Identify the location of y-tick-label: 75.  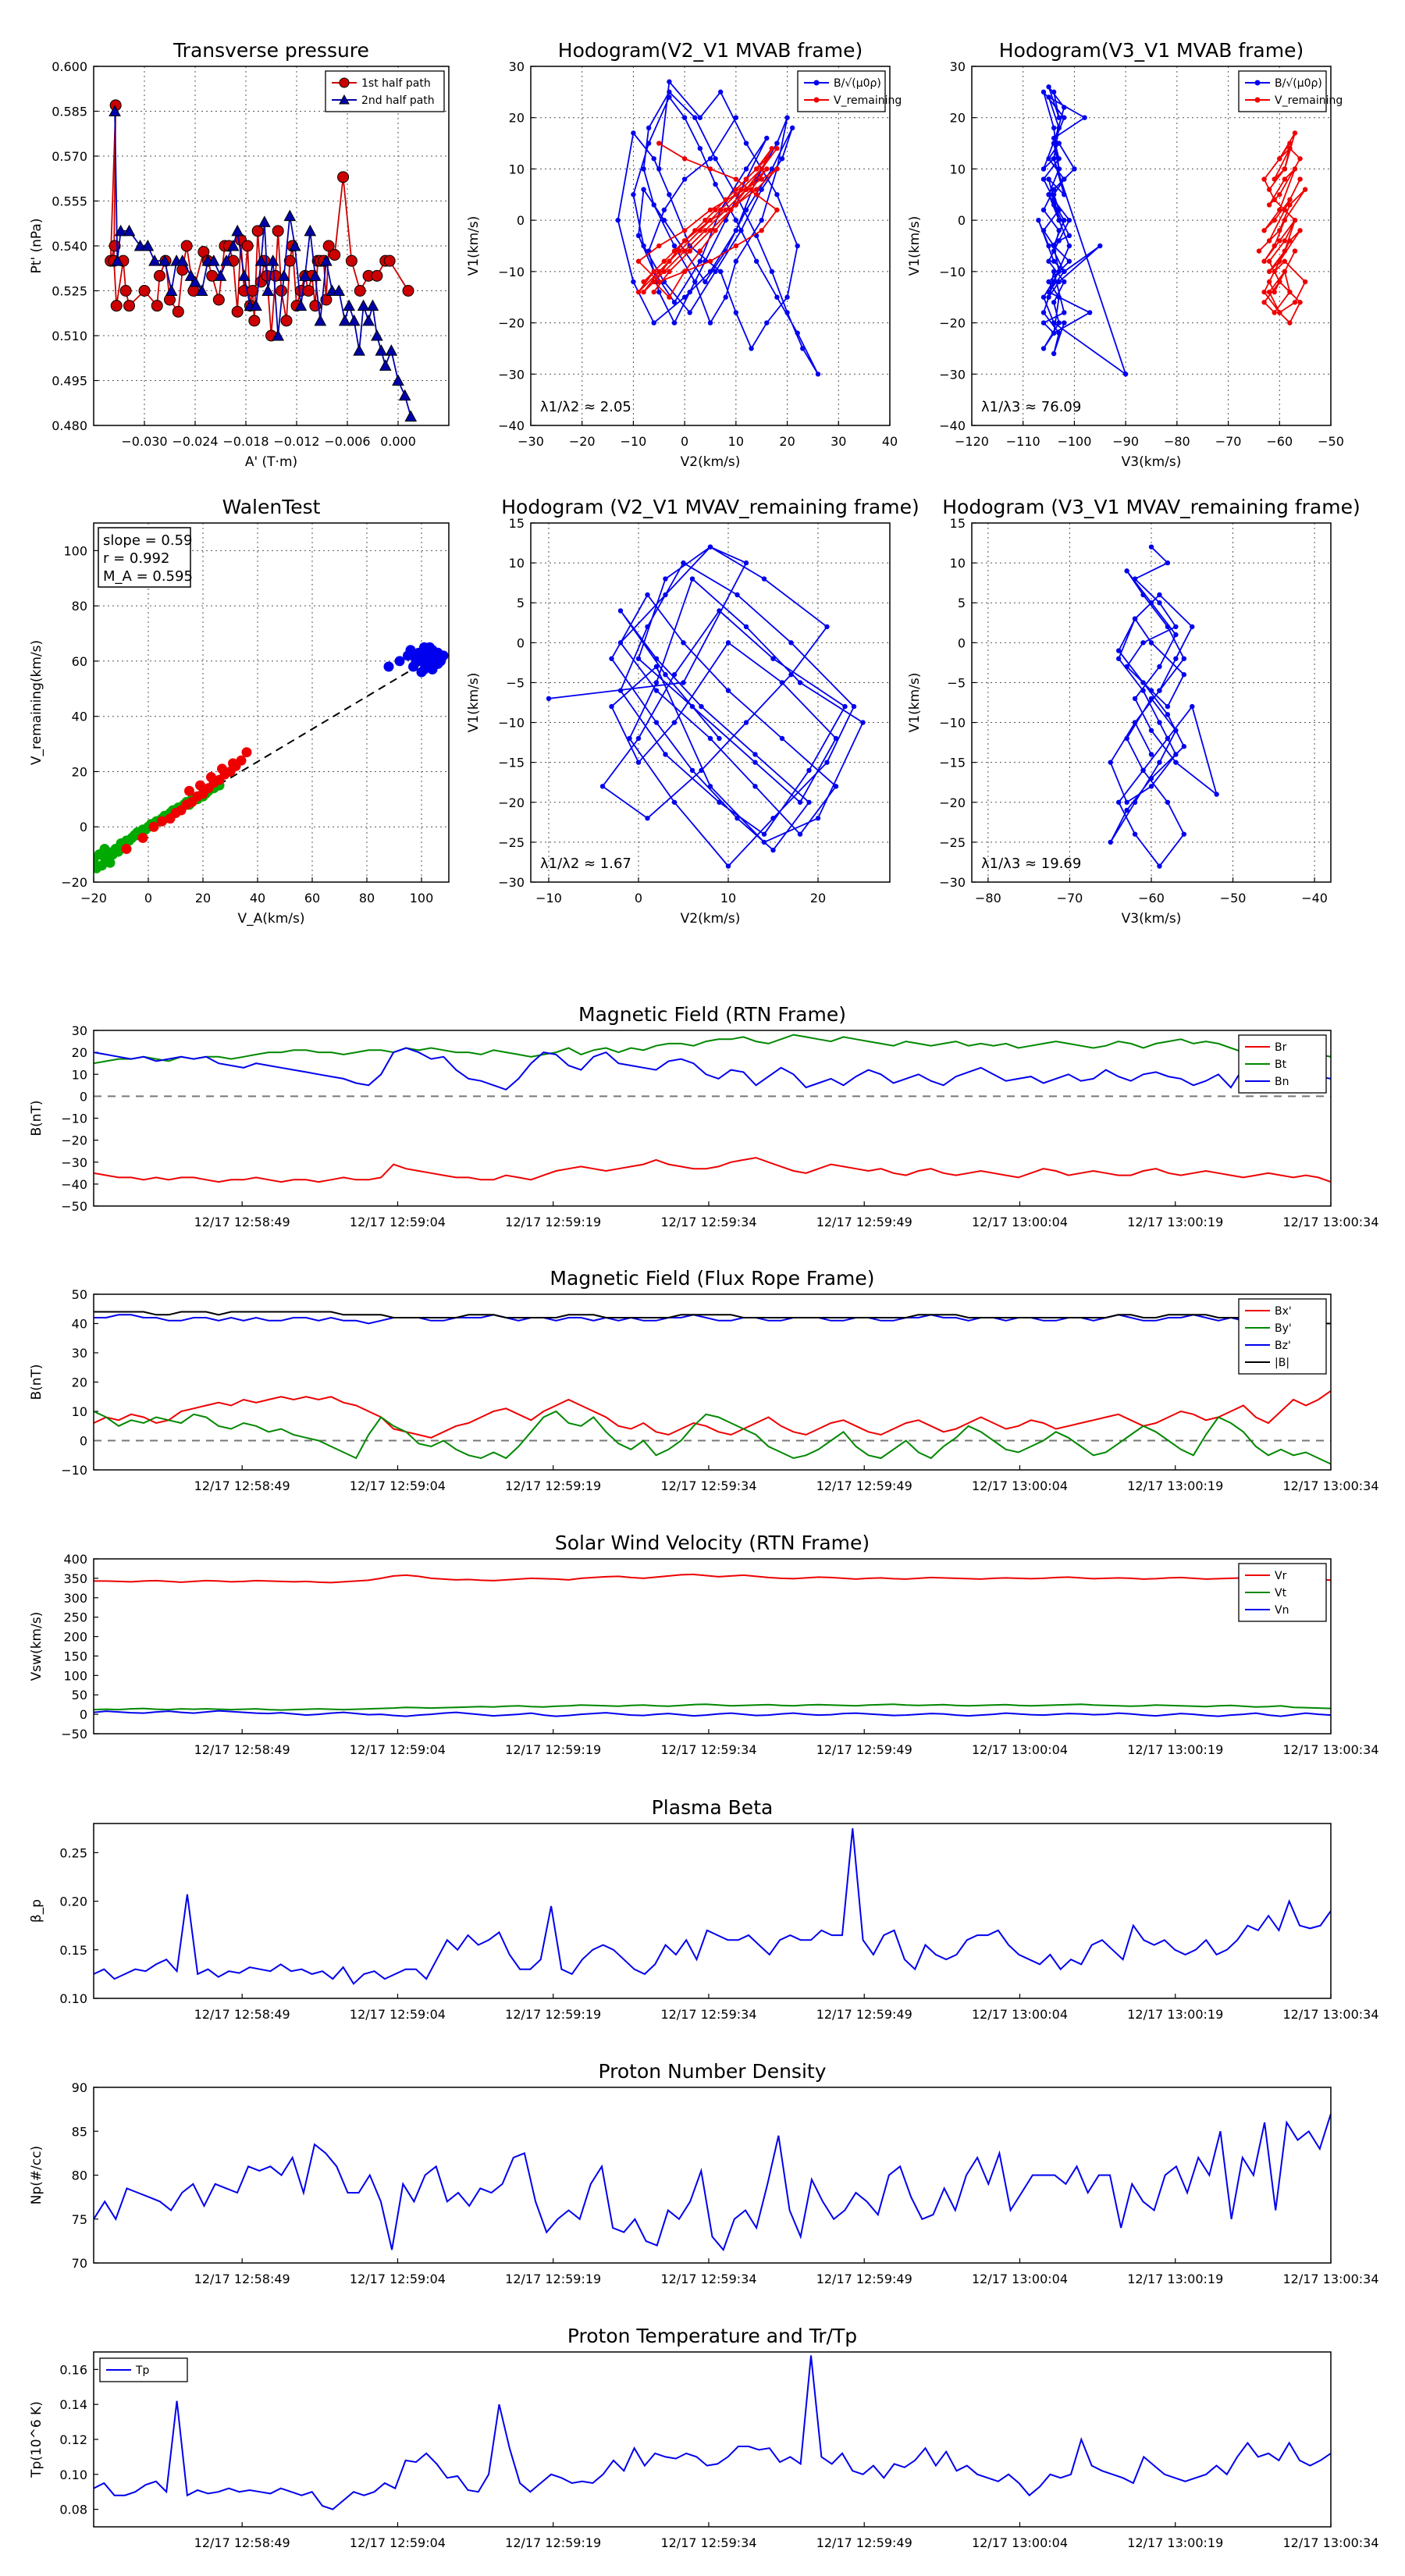
(80, 2219).